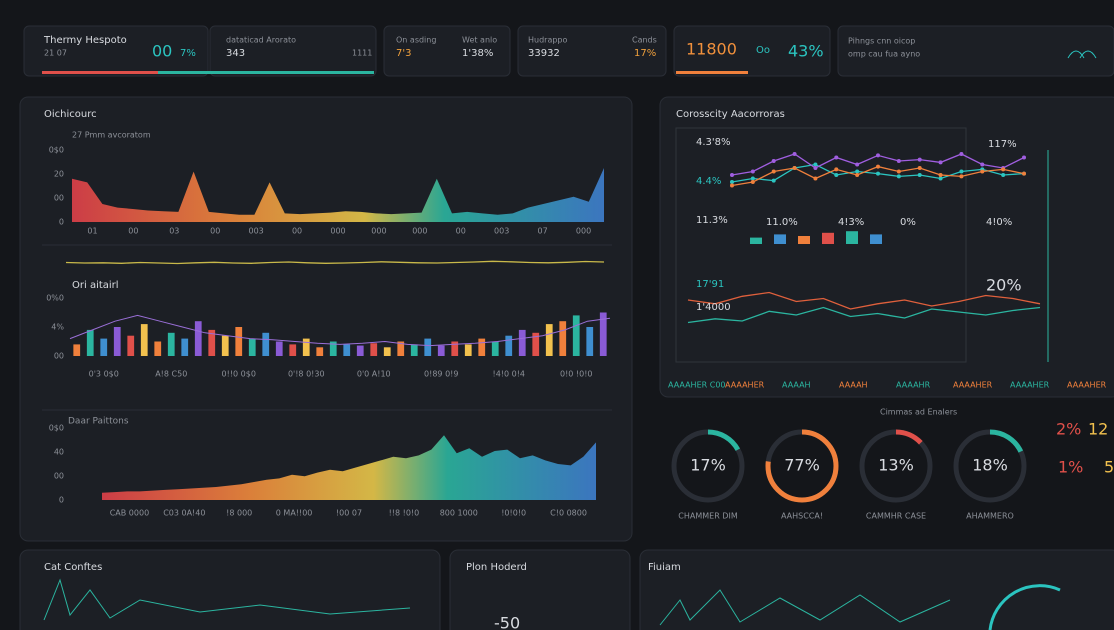 The width and height of the screenshot is (1114, 630). Describe the element at coordinates (266, 72) in the screenshot. I see `progress` at that location.